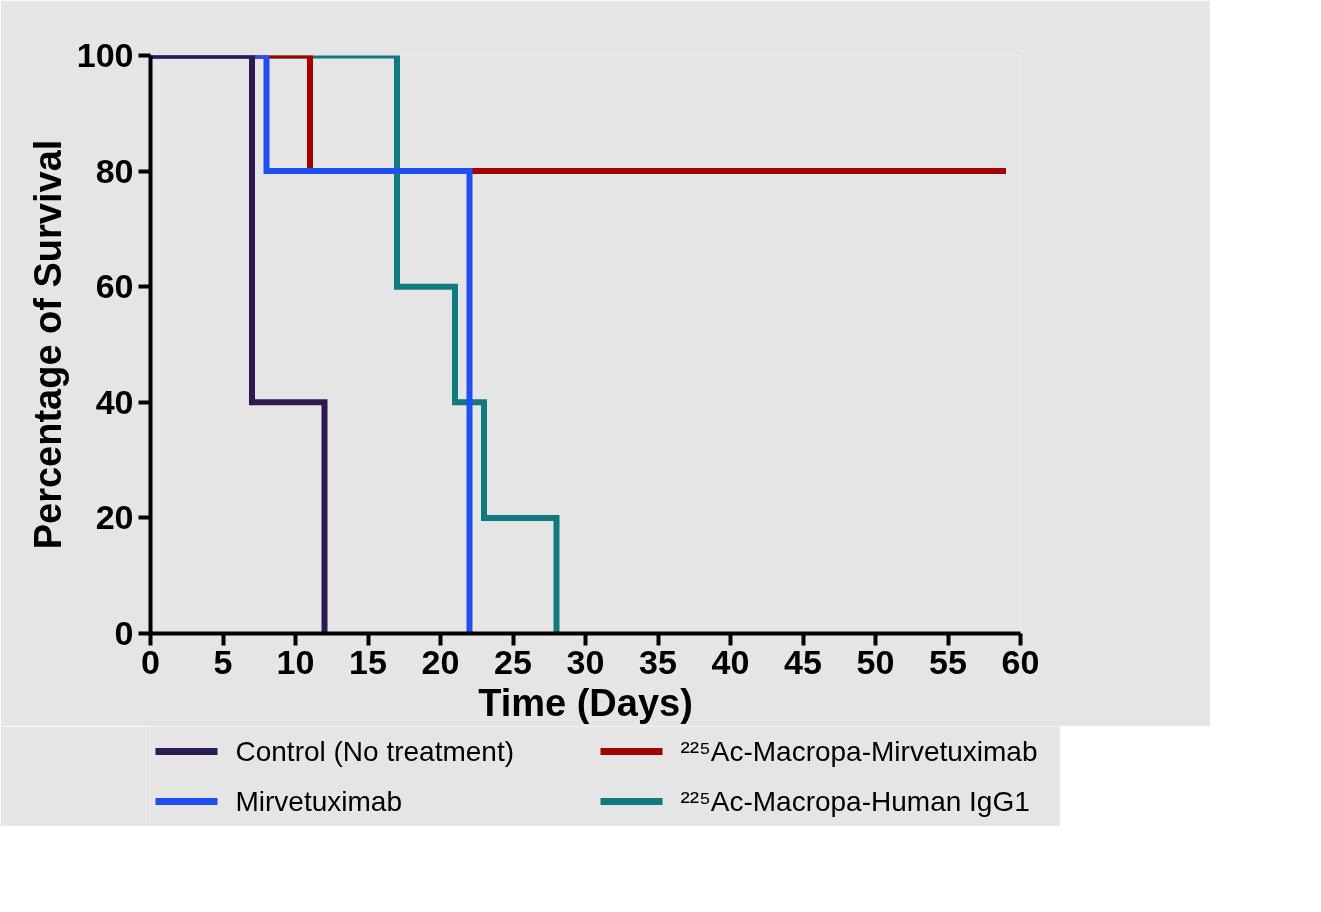  What do you see at coordinates (585, 702) in the screenshot?
I see `x-axis-title: Time (Days)` at bounding box center [585, 702].